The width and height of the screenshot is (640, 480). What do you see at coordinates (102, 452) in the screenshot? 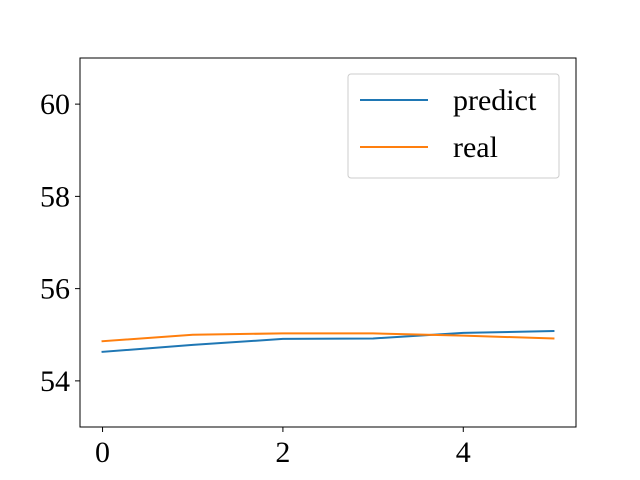
I see `x-tick-label: 0` at bounding box center [102, 452].